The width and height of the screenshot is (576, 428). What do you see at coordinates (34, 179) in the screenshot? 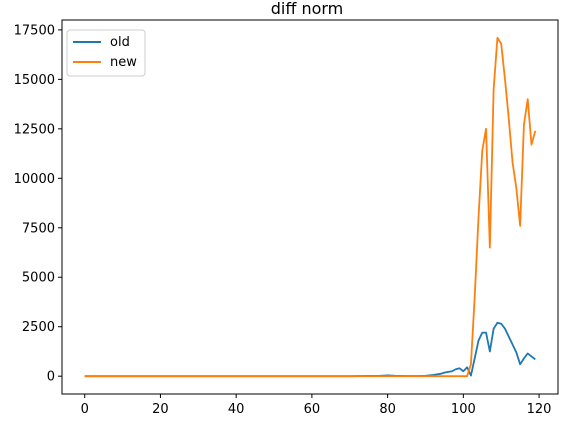
I see `y-tick-label: 10000` at bounding box center [34, 179].